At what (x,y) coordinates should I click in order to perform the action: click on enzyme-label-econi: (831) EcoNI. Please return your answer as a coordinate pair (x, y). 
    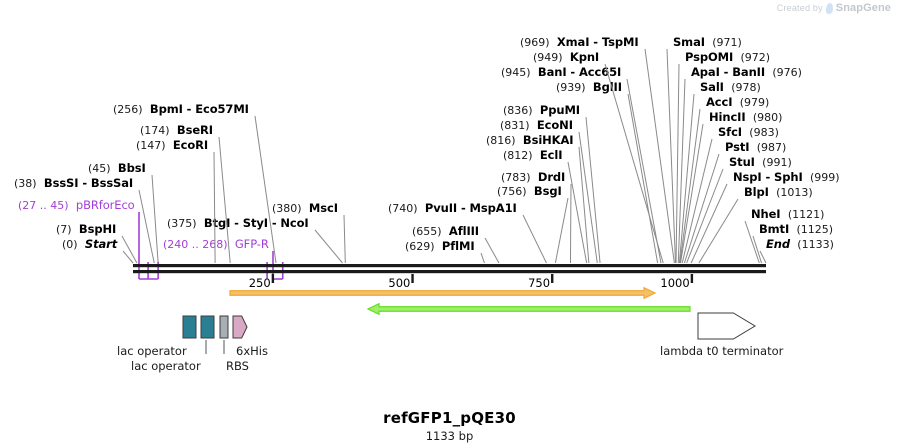
    Looking at the image, I should click on (536, 125).